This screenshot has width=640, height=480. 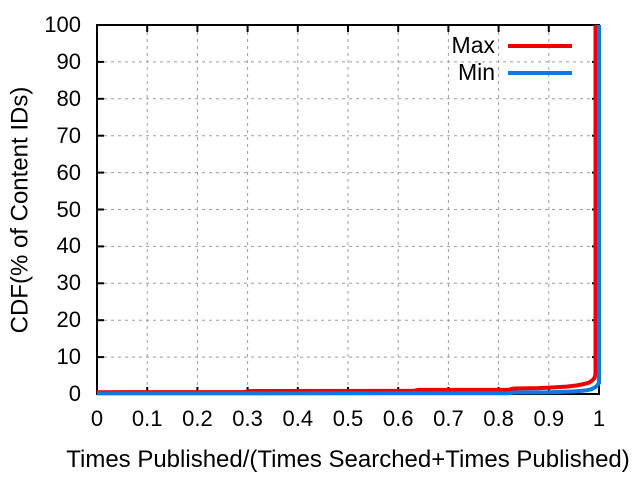 What do you see at coordinates (298, 418) in the screenshot?
I see `x-tick-label: 0.4` at bounding box center [298, 418].